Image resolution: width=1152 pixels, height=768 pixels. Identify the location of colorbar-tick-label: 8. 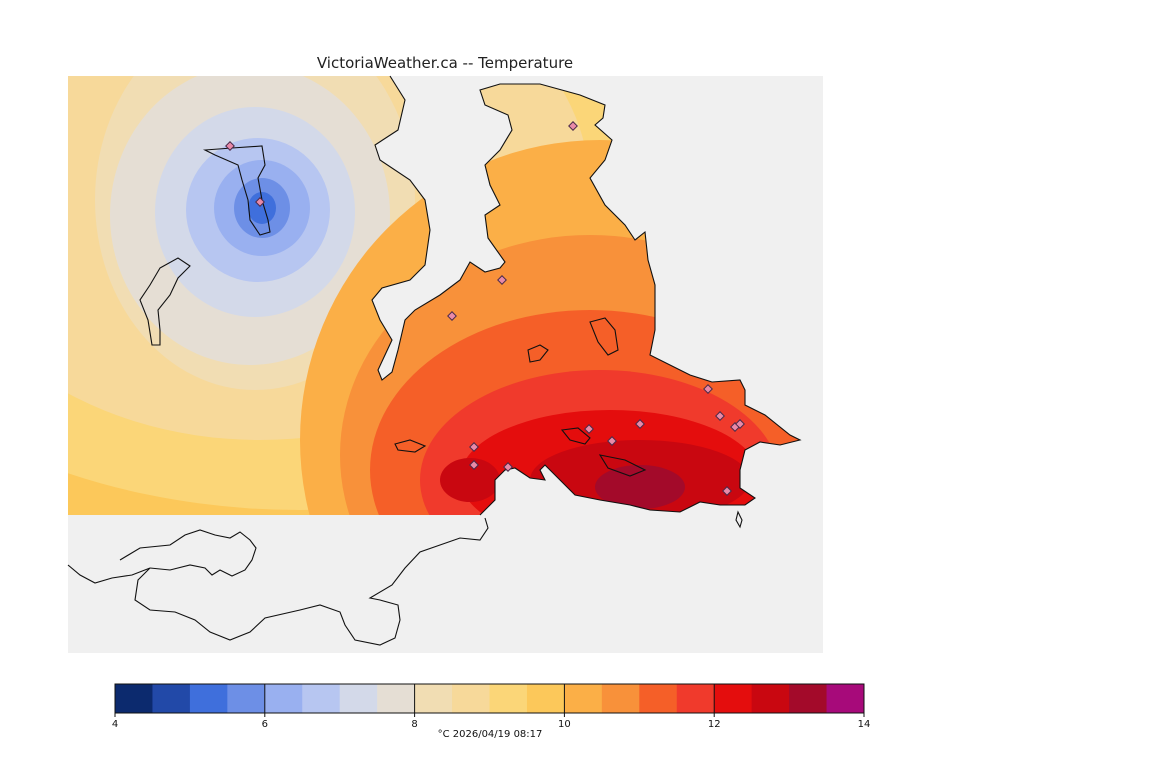
(414, 724).